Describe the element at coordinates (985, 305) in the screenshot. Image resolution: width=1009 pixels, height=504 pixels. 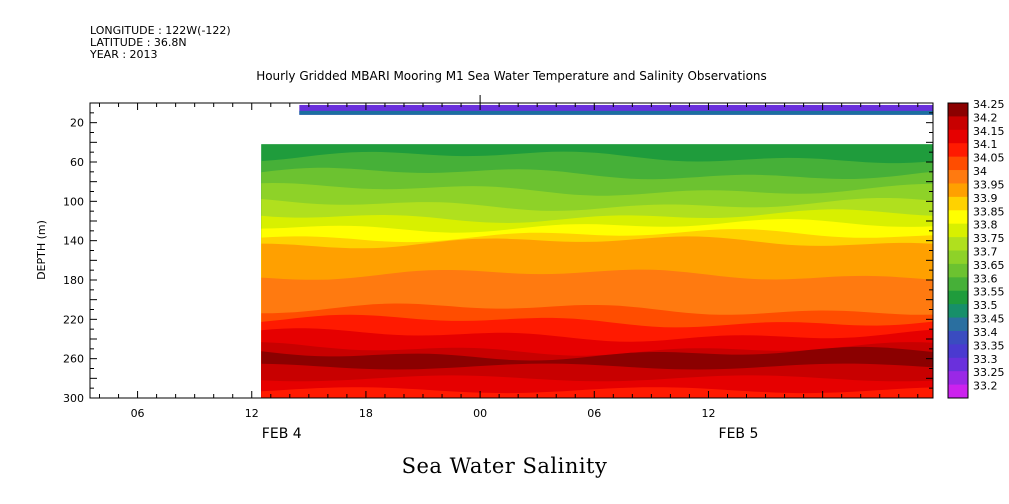
I see `colorbar-label: 33.5` at that location.